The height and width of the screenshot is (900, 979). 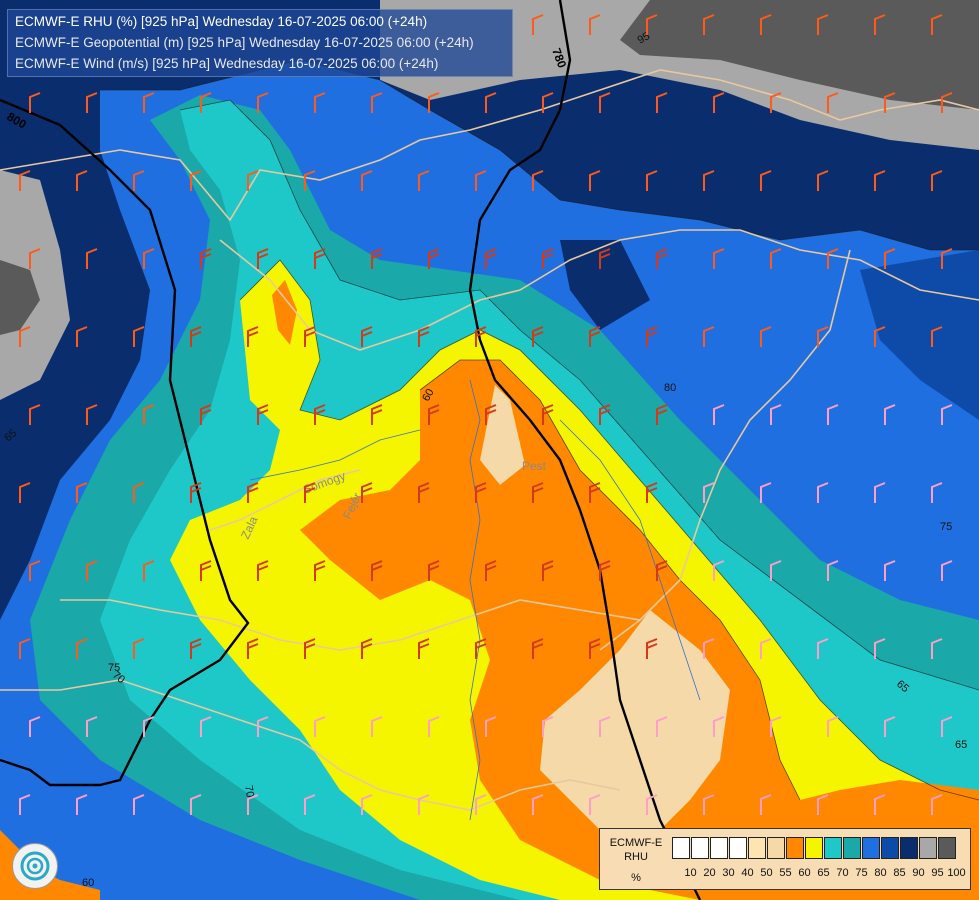 What do you see at coordinates (766, 873) in the screenshot?
I see `legend-tick: 50` at bounding box center [766, 873].